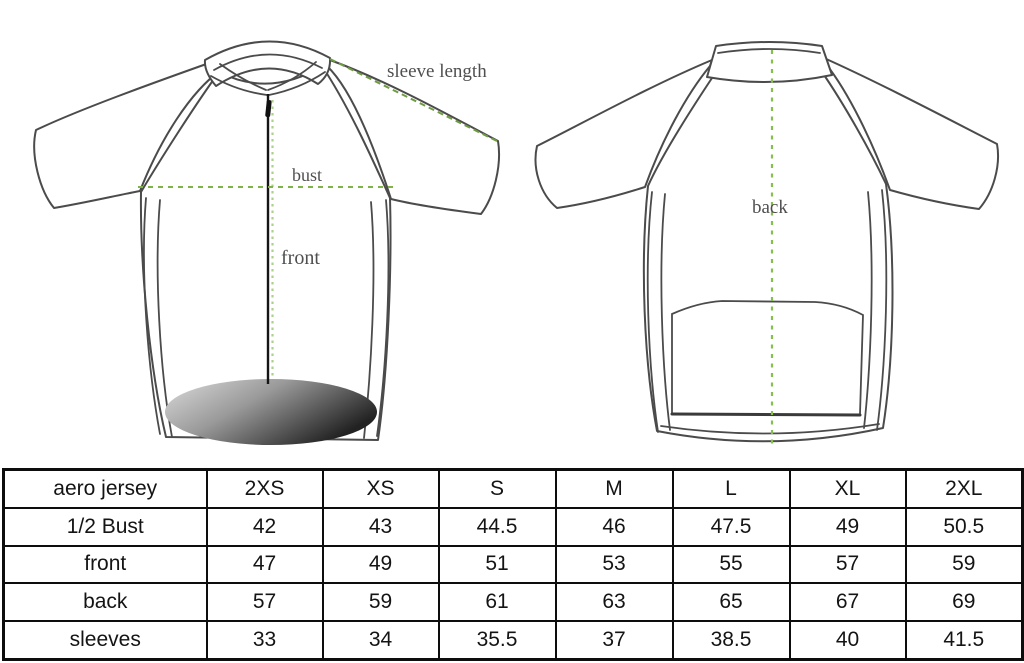  I want to click on front-left-sleeve, so click(127, 135).